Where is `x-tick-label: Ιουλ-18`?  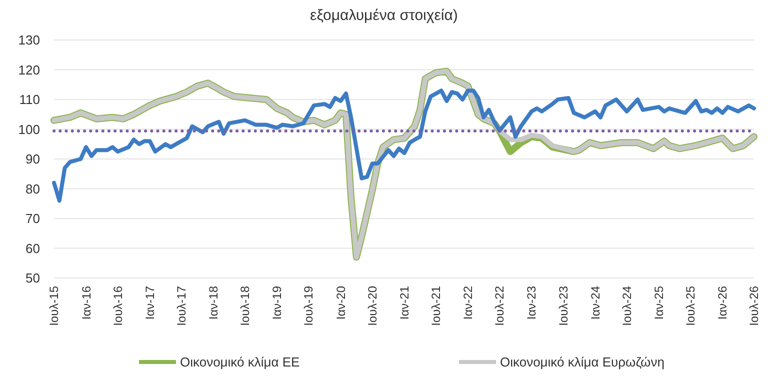
x-tick-label: Ιουλ-18 is located at coordinates (245, 306).